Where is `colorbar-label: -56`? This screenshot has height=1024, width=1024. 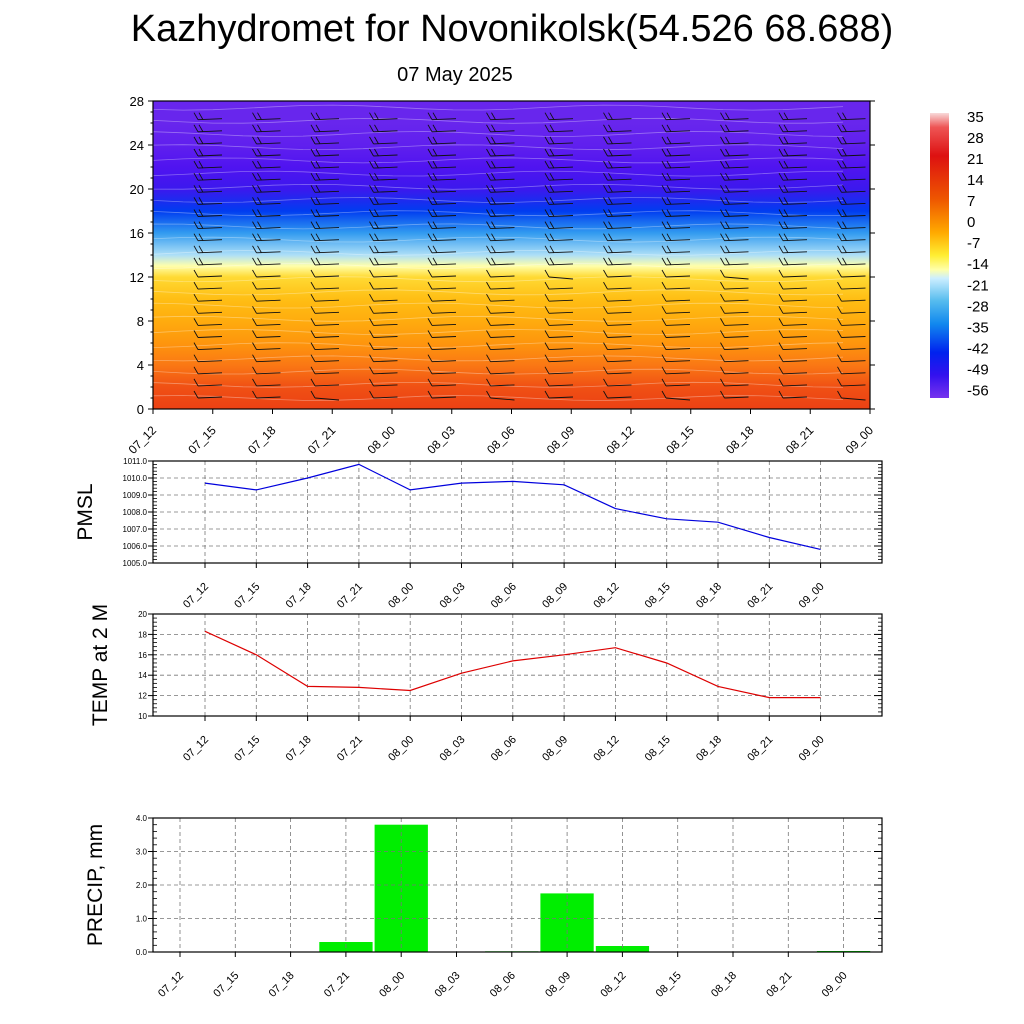 colorbar-label: -56 is located at coordinates (978, 390).